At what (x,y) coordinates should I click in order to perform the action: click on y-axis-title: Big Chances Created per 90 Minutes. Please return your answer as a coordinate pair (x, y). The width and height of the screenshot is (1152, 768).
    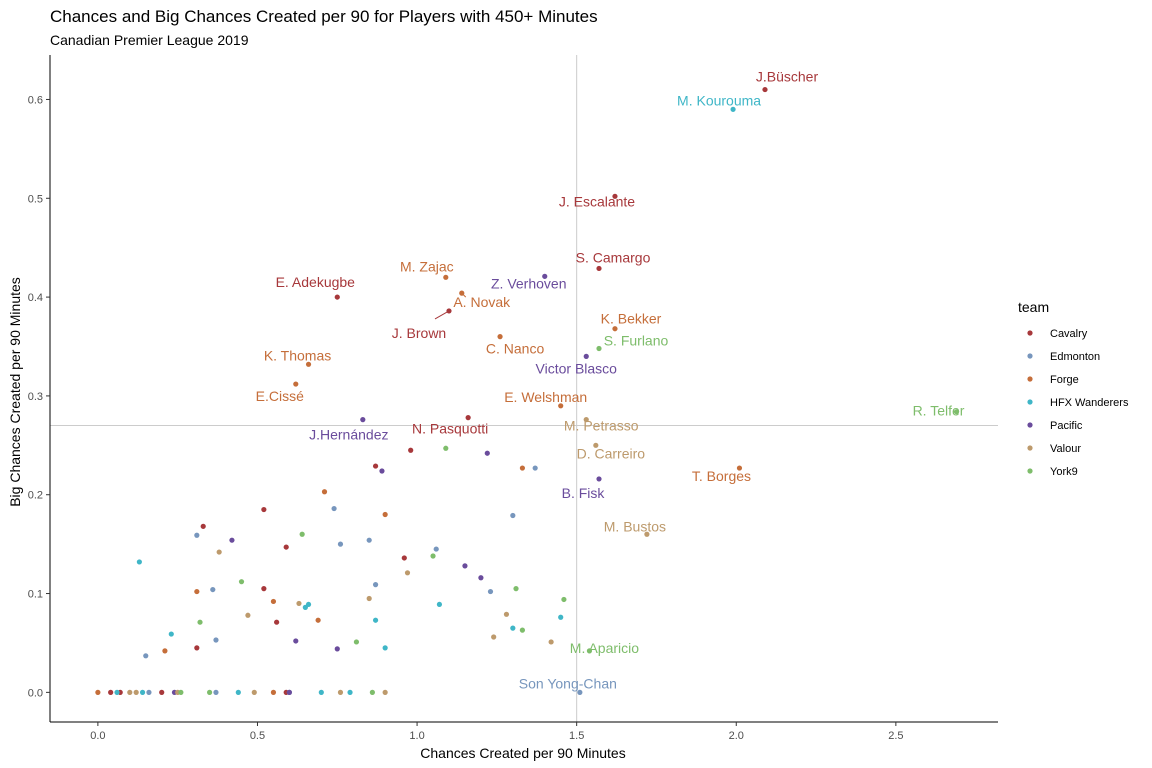
    Looking at the image, I should click on (15, 392).